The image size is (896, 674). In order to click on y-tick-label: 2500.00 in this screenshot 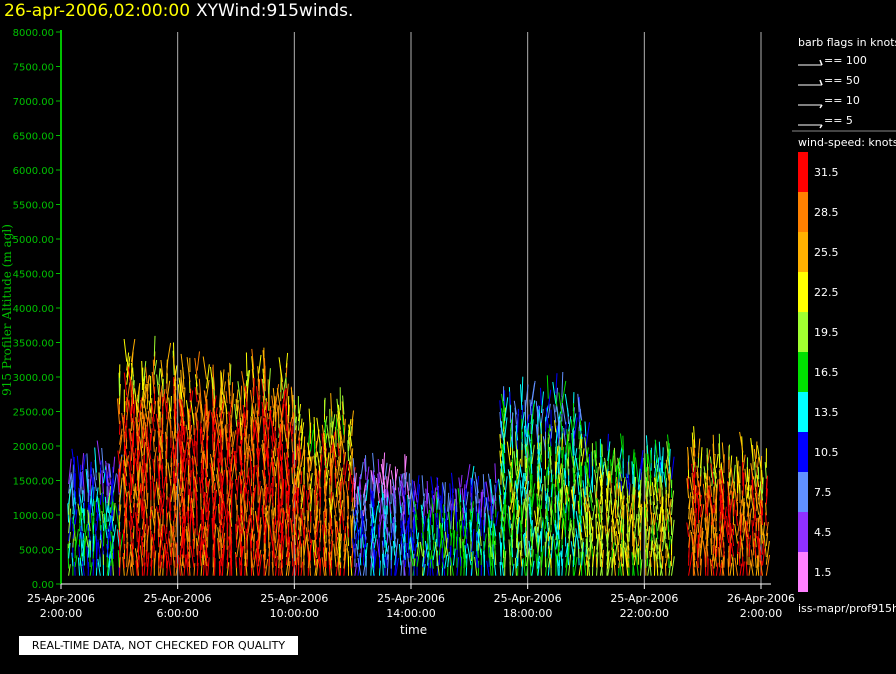, I will do `click(33, 413)`.